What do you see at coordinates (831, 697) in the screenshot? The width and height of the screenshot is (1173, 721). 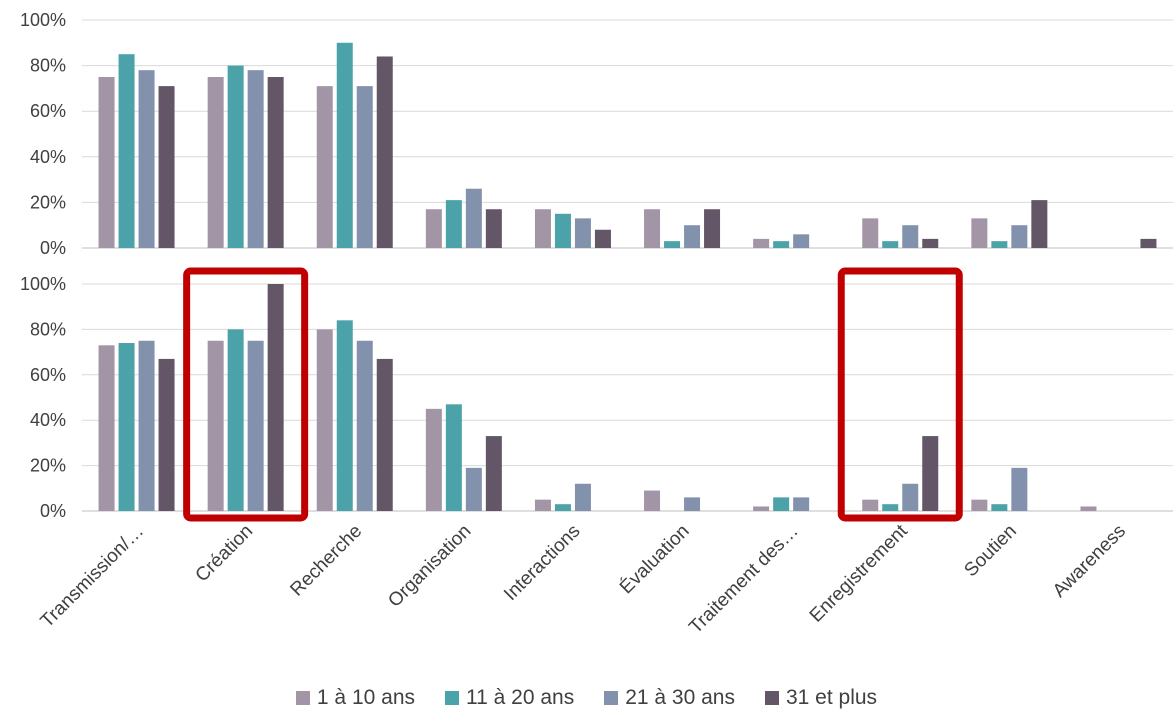 I see `legend-label: 31 et plus` at bounding box center [831, 697].